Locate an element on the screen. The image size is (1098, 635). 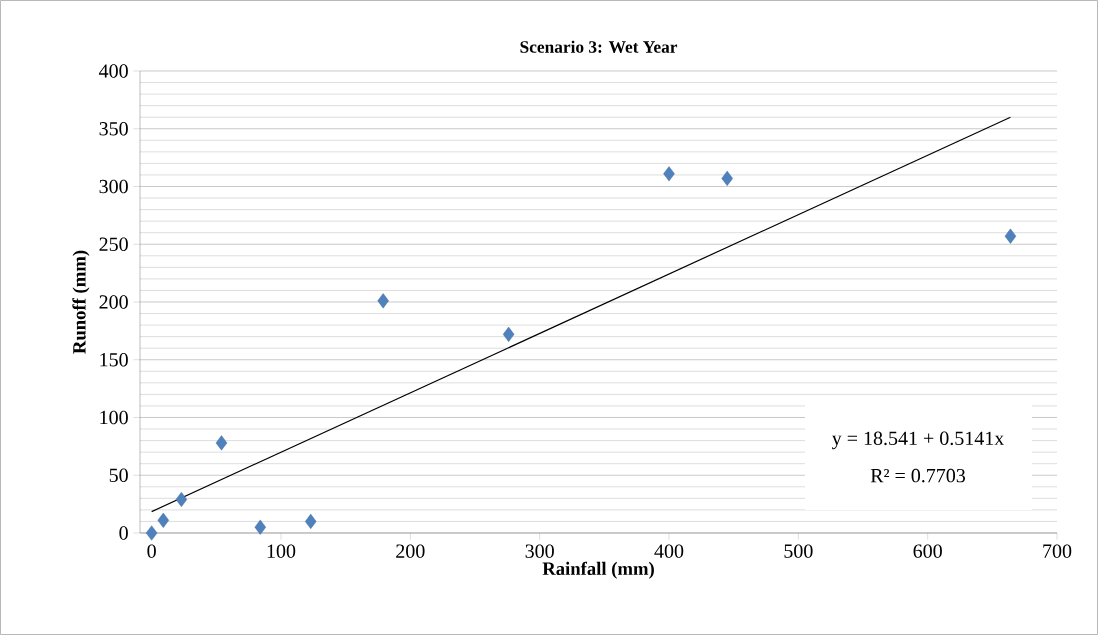
y-tick-label: 300 is located at coordinates (113, 186).